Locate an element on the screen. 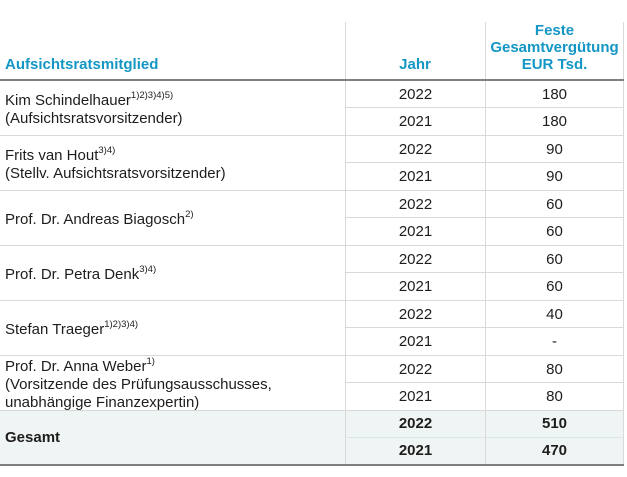 This screenshot has width=627, height=477. member-role: (Vorsitzende des Prüfungsausschusses, is located at coordinates (138, 384).